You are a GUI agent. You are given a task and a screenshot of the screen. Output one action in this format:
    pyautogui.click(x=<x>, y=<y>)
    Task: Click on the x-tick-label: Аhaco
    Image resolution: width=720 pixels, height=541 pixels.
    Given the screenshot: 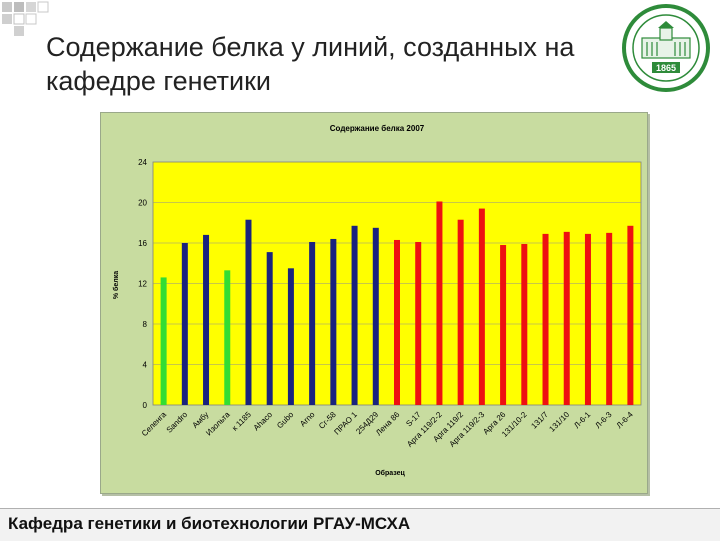 What is the action you would take?
    pyautogui.click(x=263, y=421)
    